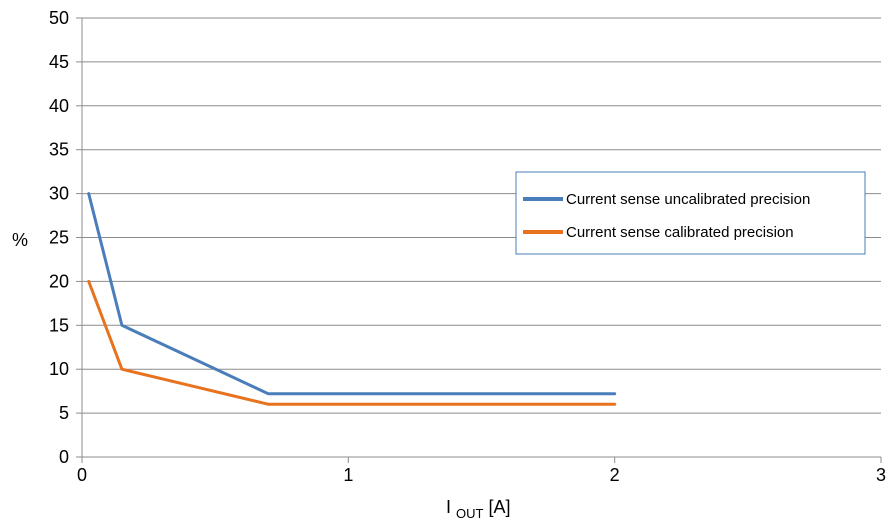 This screenshot has height=526, width=894. I want to click on y-tick-label: 40, so click(59, 106).